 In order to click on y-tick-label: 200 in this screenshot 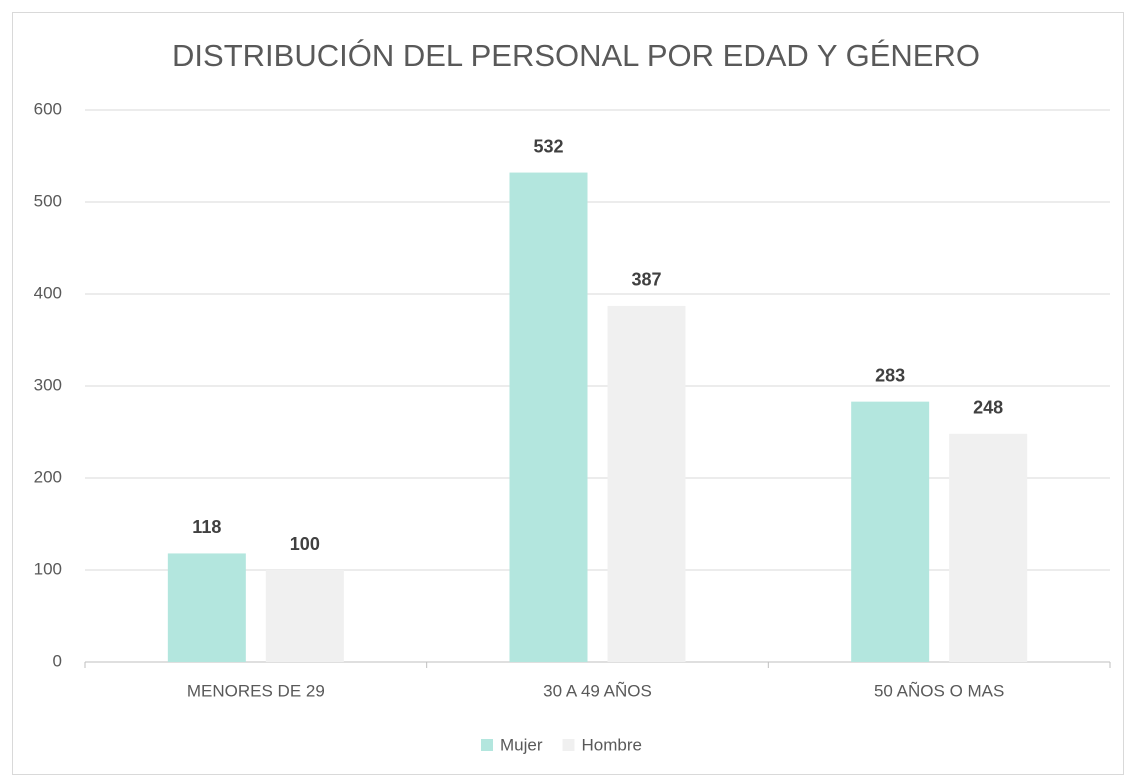, I will do `click(48, 476)`.